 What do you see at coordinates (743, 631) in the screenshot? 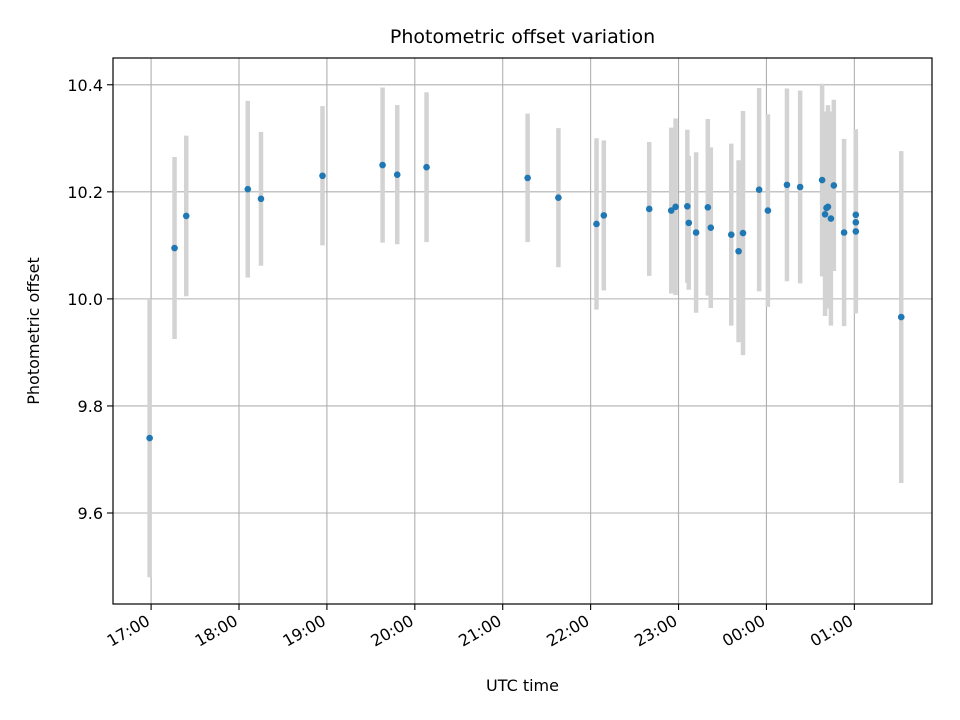
I see `x-tick-label: 00:00` at bounding box center [743, 631].